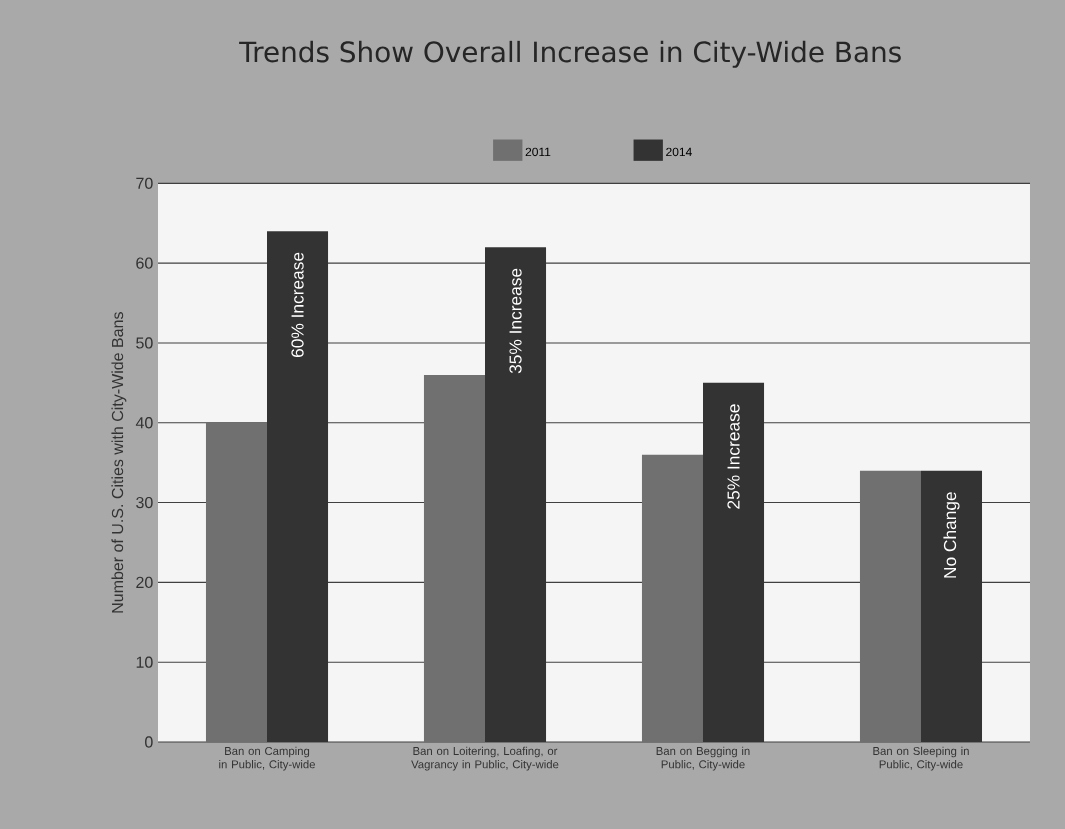  I want to click on annotation: 25% Increase, so click(733, 456).